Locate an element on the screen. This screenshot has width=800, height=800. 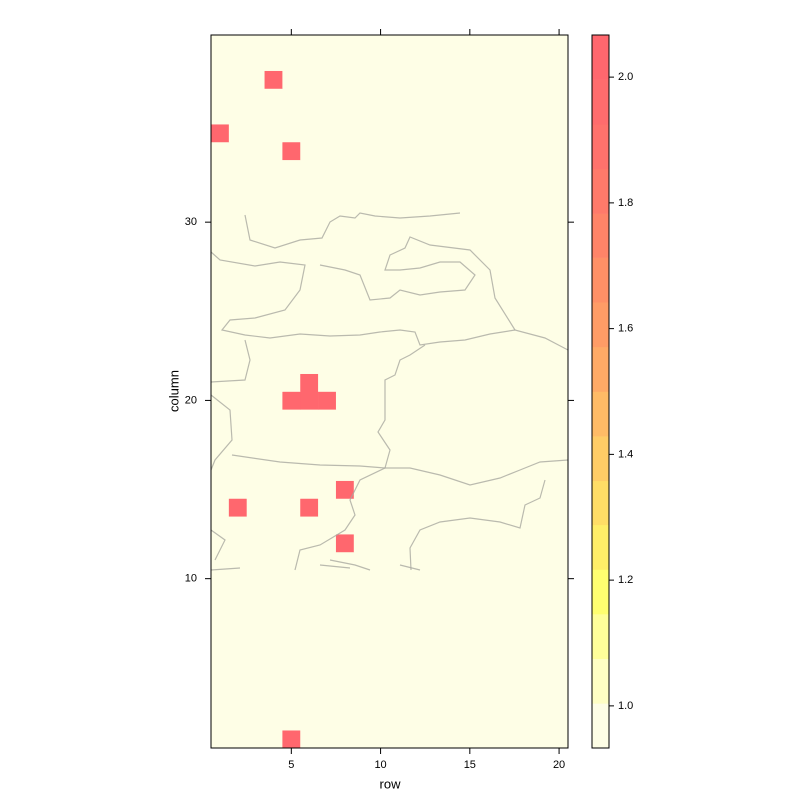
colorbar-tick-label: 2.0 is located at coordinates (625, 77).